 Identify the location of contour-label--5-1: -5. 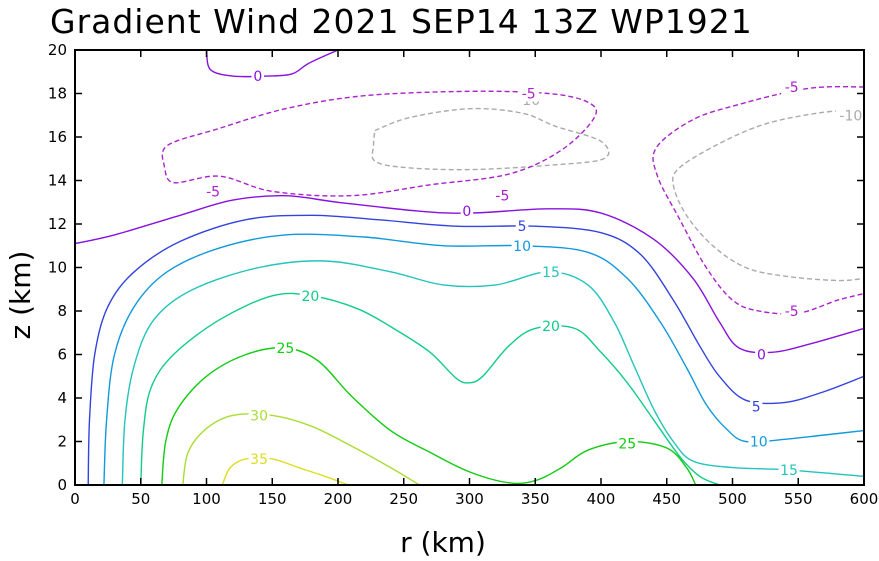
(792, 88).